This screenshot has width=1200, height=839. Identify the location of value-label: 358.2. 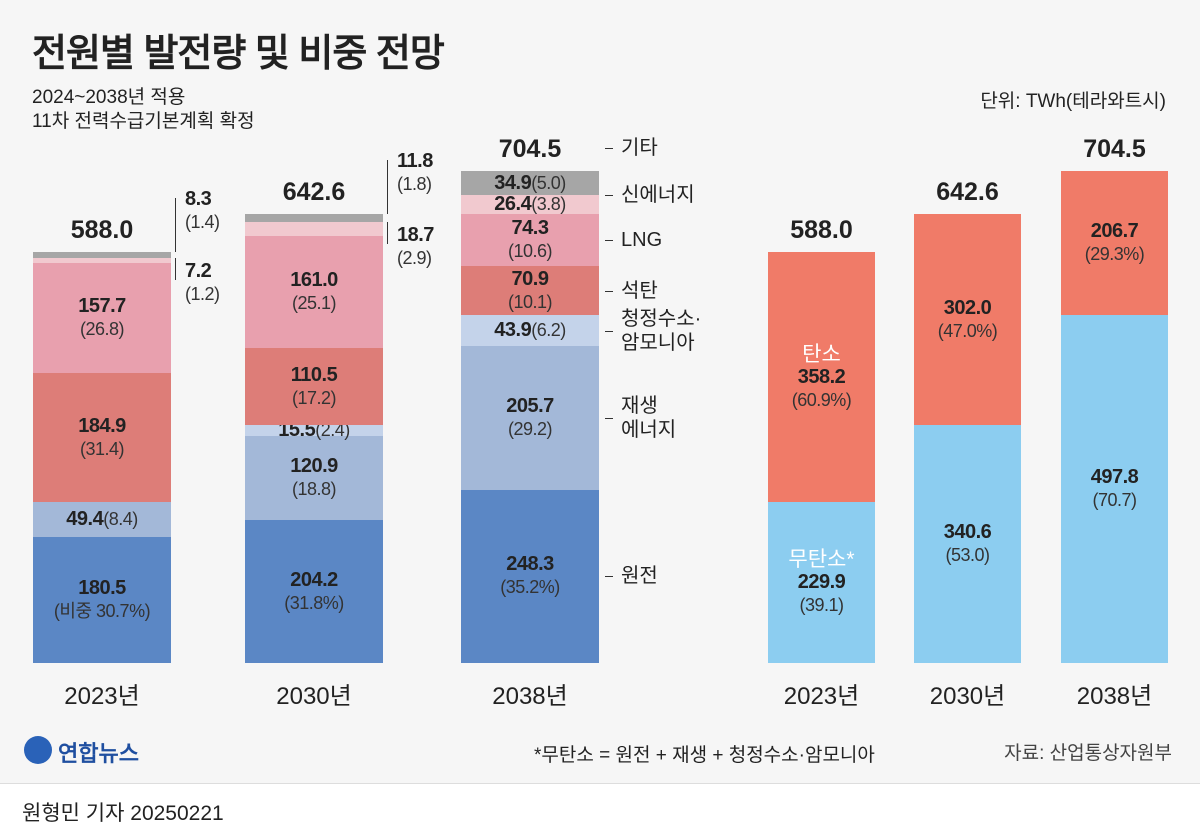
(821, 376).